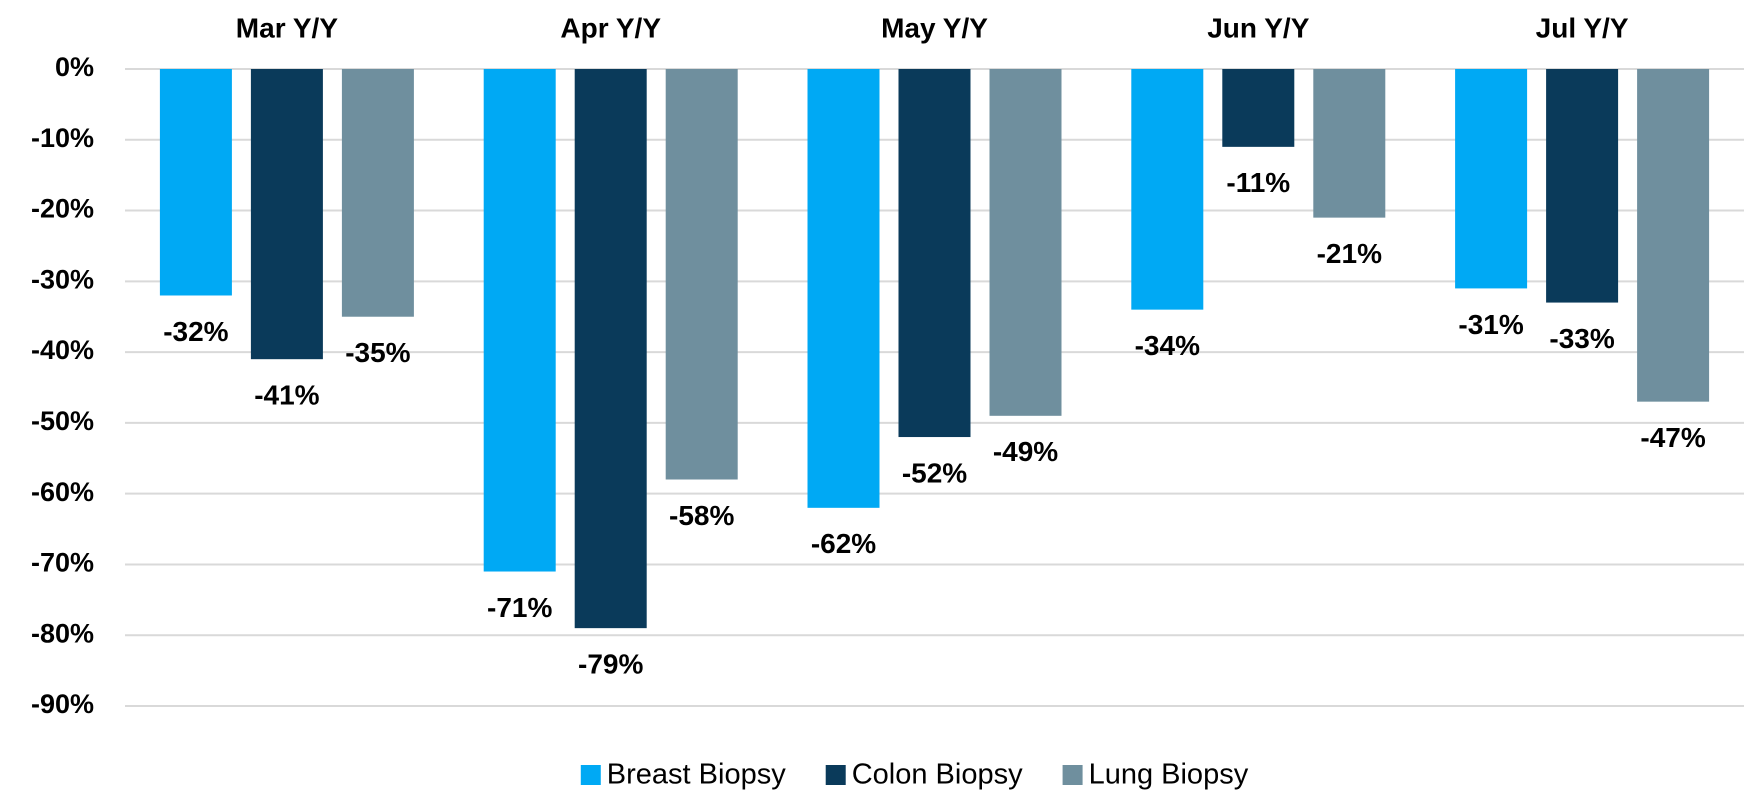  What do you see at coordinates (377, 352) in the screenshot?
I see `value-label: -35%` at bounding box center [377, 352].